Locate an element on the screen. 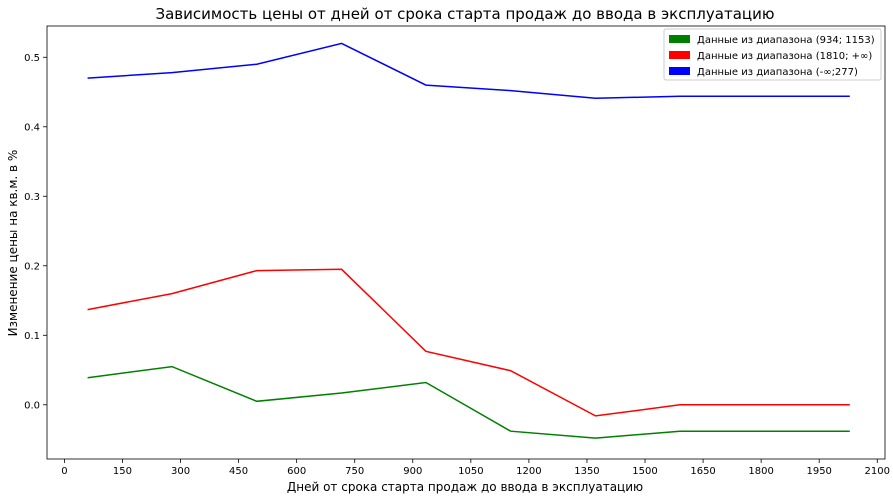  y-tick-label: 0.1 is located at coordinates (32, 336).